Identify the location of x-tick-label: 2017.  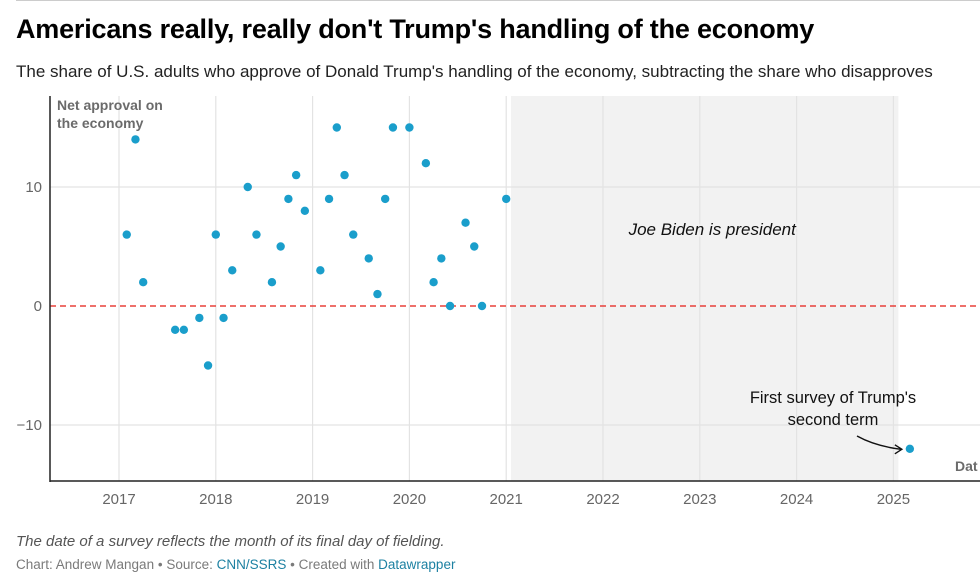
(118, 499).